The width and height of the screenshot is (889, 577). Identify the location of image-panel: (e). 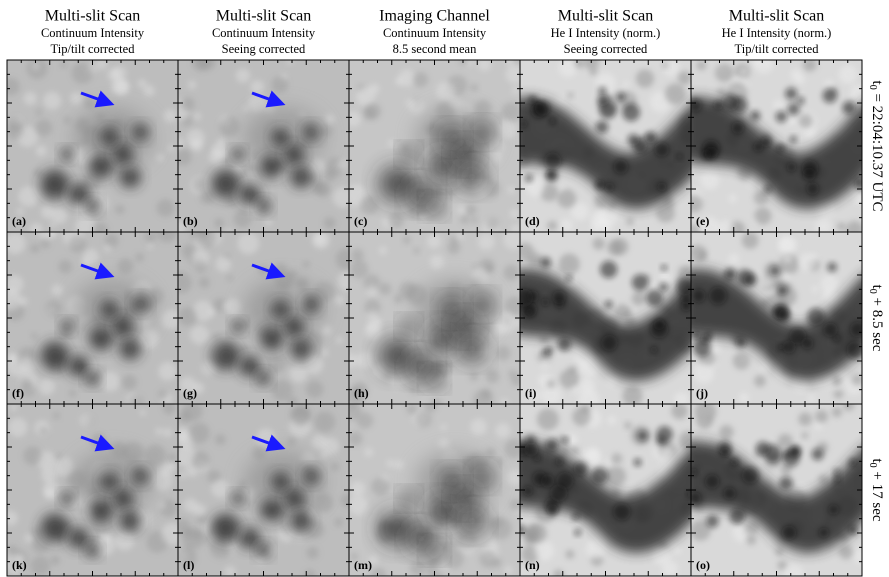
(776, 146).